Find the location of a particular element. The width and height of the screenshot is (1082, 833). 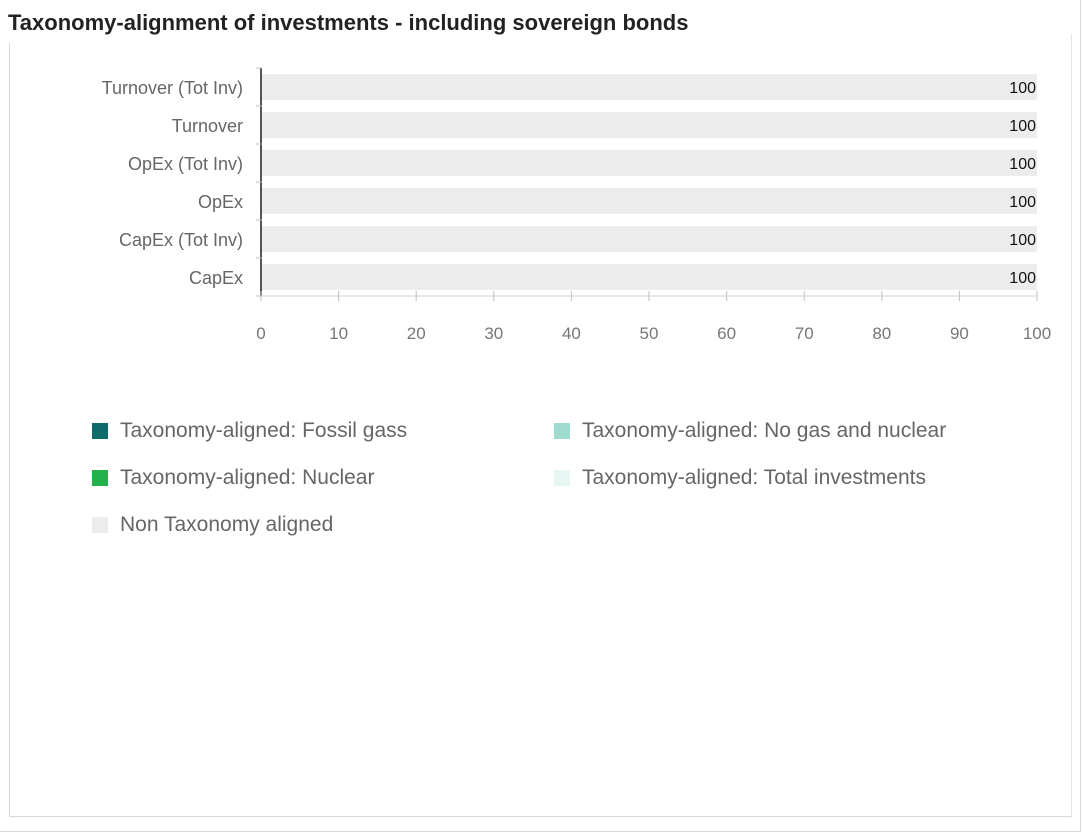

x-tick-label: 10 is located at coordinates (338, 333).